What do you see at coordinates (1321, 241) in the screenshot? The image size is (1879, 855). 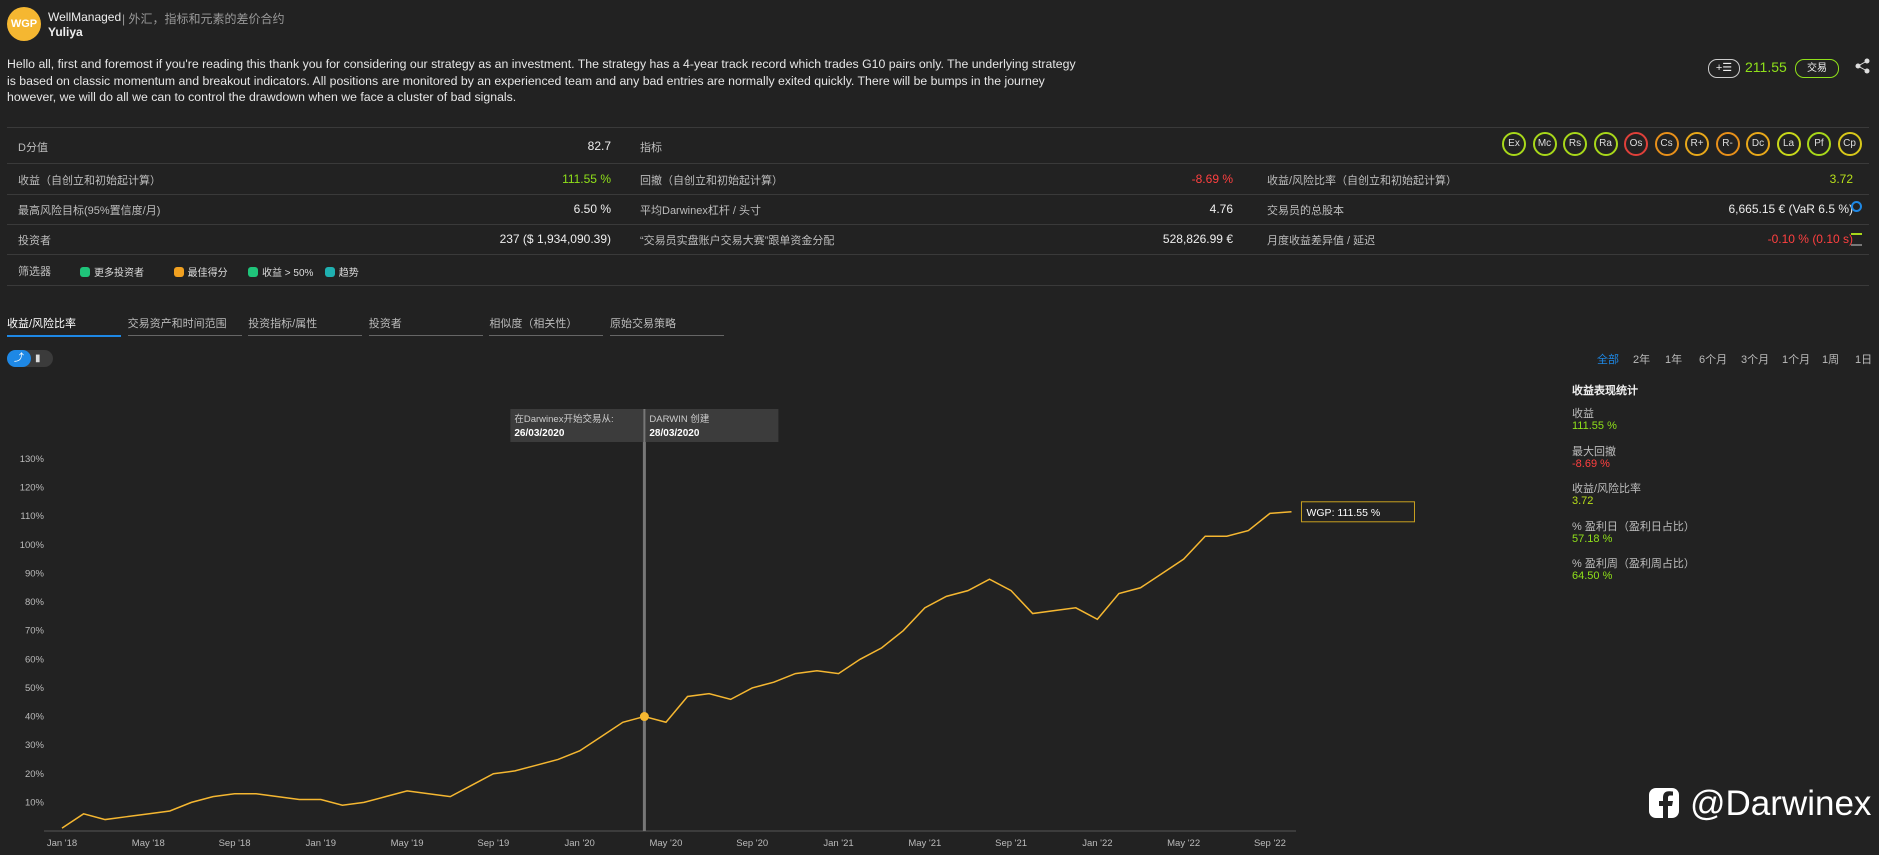 I see `stat-label: 月度收益差异值 / 延迟` at bounding box center [1321, 241].